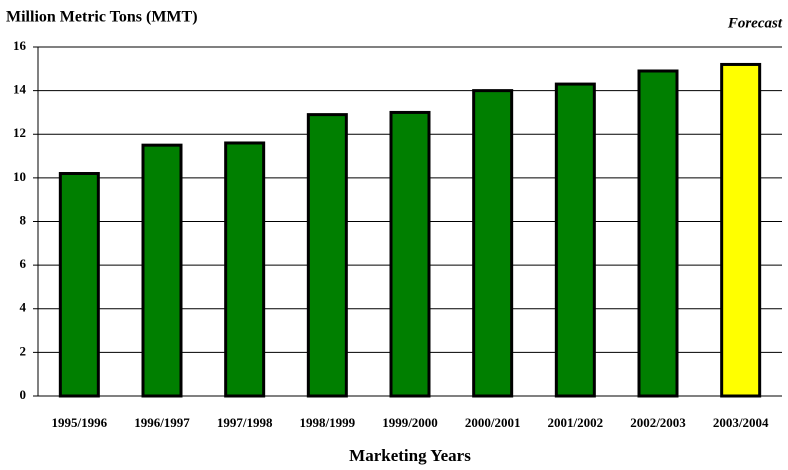 Image resolution: width=788 pixels, height=470 pixels. What do you see at coordinates (576, 422) in the screenshot?
I see `x-tick-label: 2001/2002` at bounding box center [576, 422].